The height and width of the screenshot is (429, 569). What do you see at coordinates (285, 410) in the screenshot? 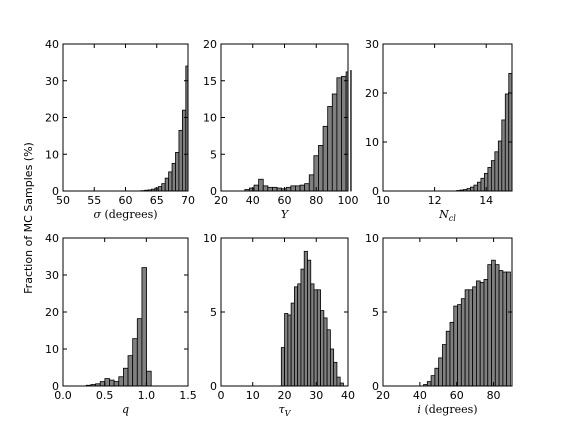
I see `x-axis-label: τV` at bounding box center [285, 410].